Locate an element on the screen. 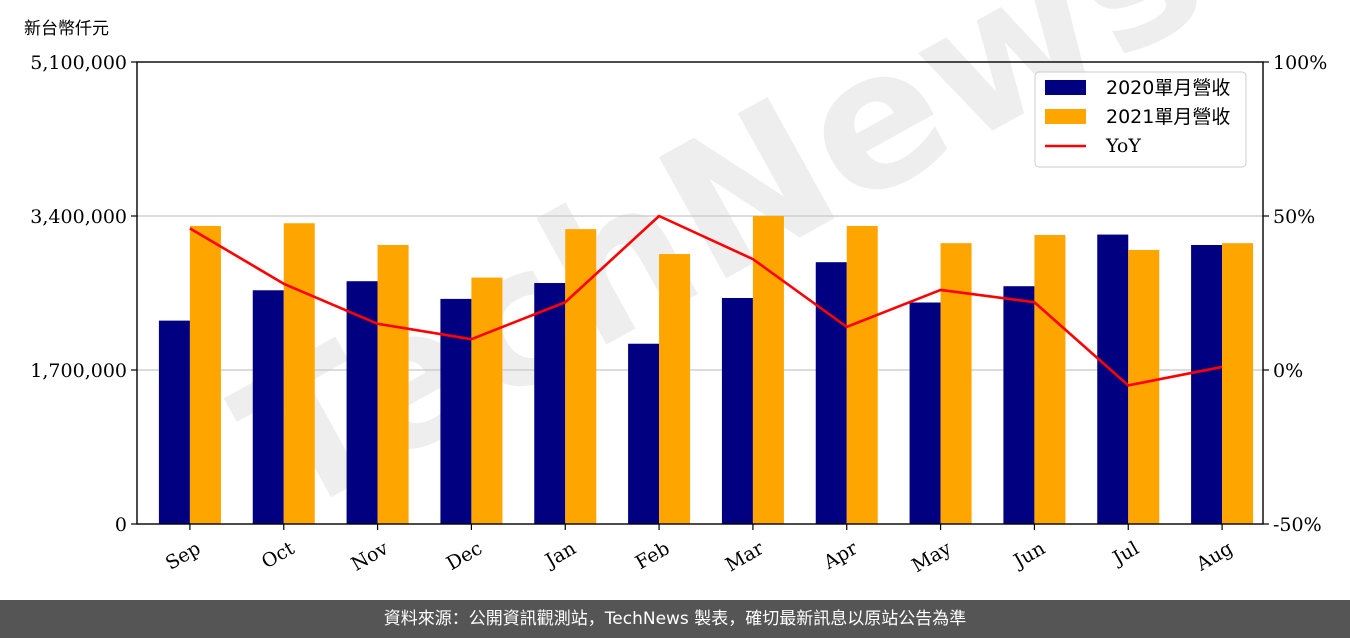 The width and height of the screenshot is (1350, 638). bar-2021-jun is located at coordinates (1050, 379).